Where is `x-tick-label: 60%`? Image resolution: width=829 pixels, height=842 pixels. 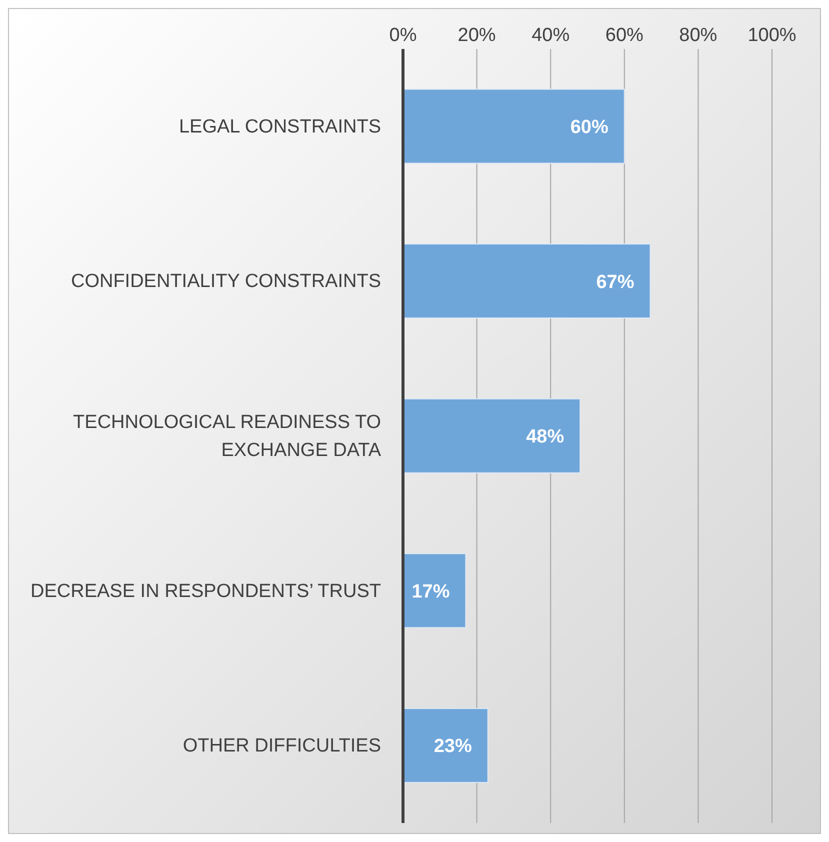 x-tick-label: 60% is located at coordinates (624, 35).